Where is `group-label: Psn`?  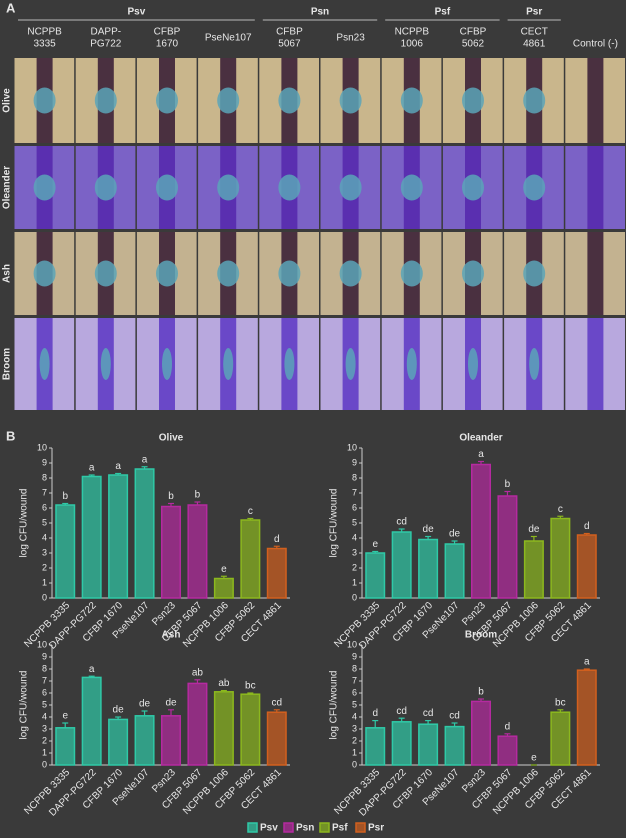
group-label: Psn is located at coordinates (320, 12).